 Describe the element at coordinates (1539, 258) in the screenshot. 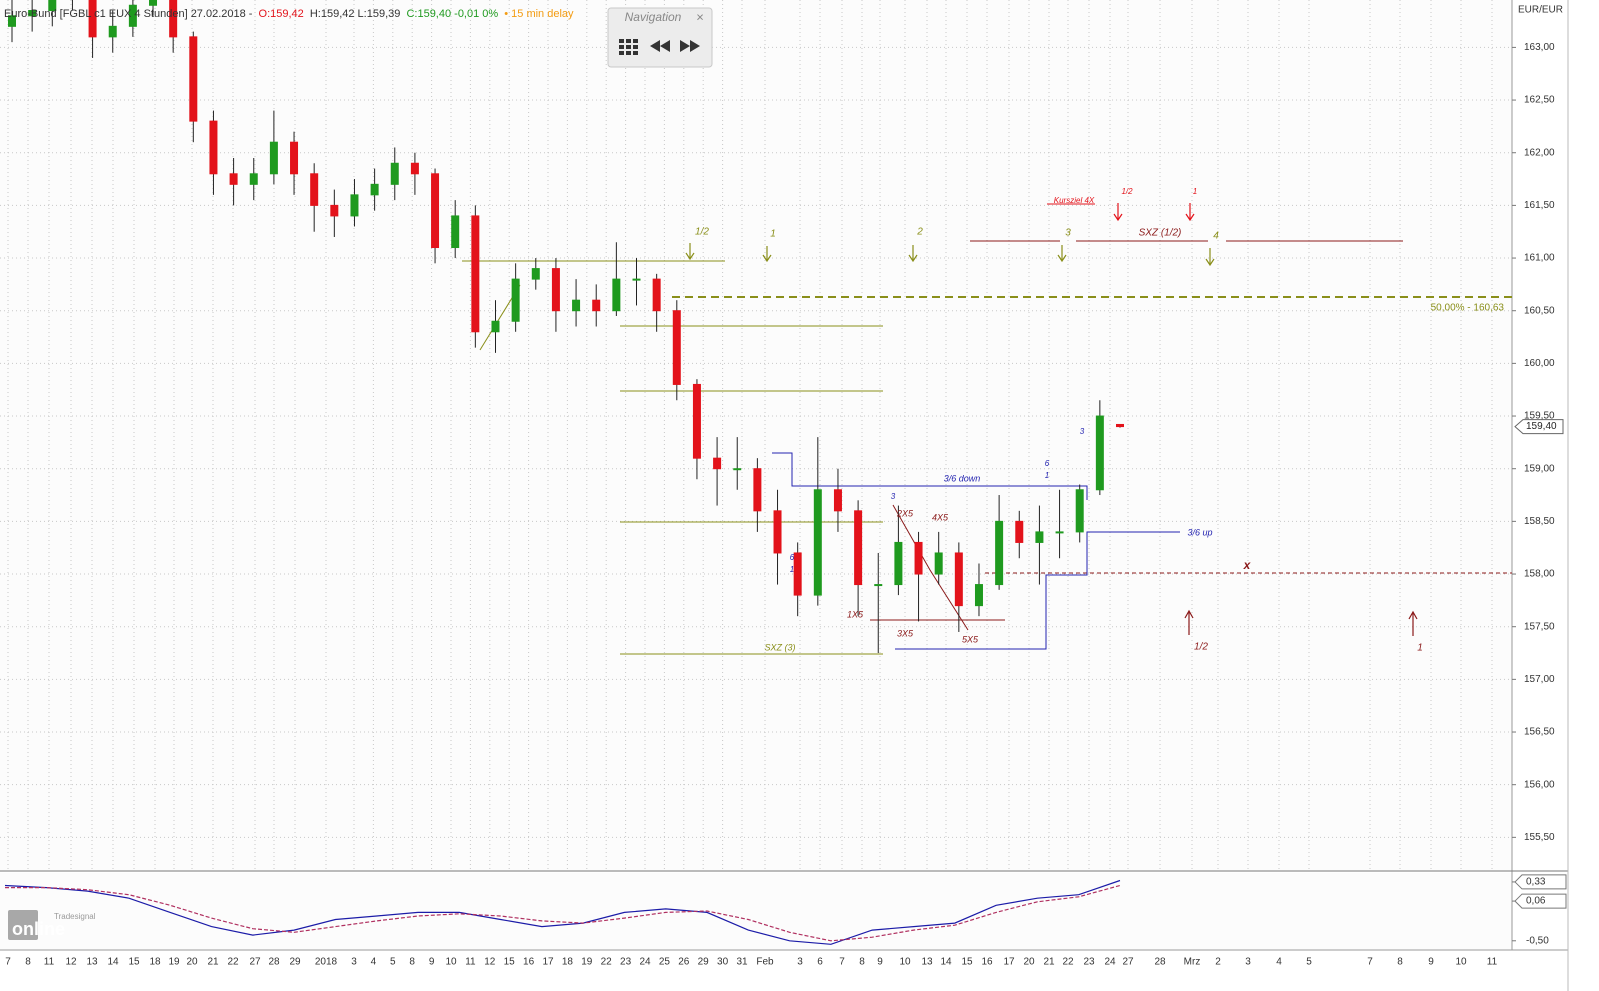

I see `y-tick-label: 161,00` at that location.